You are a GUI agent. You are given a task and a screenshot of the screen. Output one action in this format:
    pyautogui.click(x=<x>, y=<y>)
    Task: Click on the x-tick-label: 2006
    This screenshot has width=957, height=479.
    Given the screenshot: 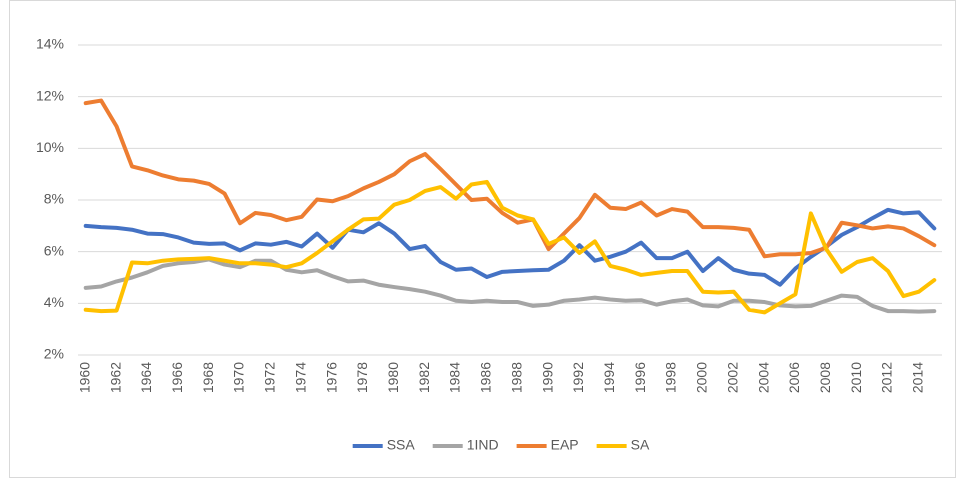 What is the action you would take?
    pyautogui.click(x=794, y=377)
    